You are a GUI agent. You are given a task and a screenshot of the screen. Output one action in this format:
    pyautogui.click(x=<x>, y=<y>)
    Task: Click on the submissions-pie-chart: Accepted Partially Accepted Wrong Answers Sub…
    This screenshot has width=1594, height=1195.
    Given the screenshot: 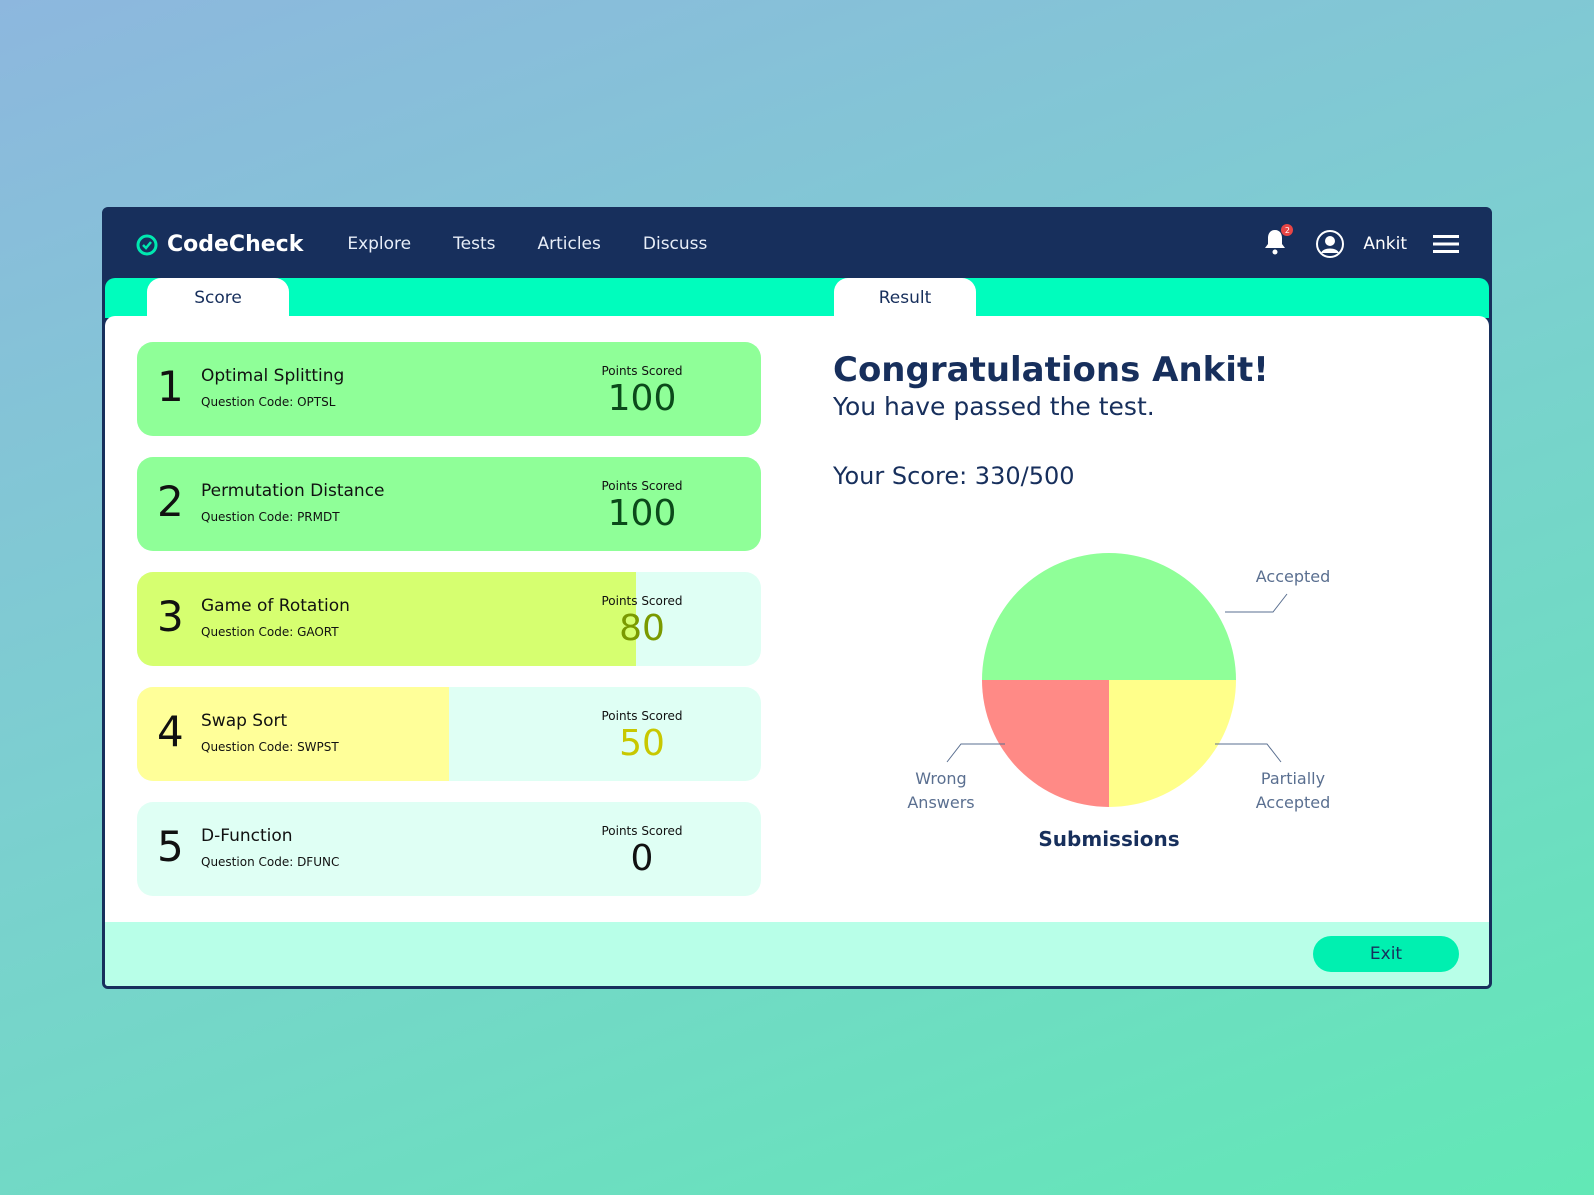 What is the action you would take?
    pyautogui.click(x=1119, y=702)
    